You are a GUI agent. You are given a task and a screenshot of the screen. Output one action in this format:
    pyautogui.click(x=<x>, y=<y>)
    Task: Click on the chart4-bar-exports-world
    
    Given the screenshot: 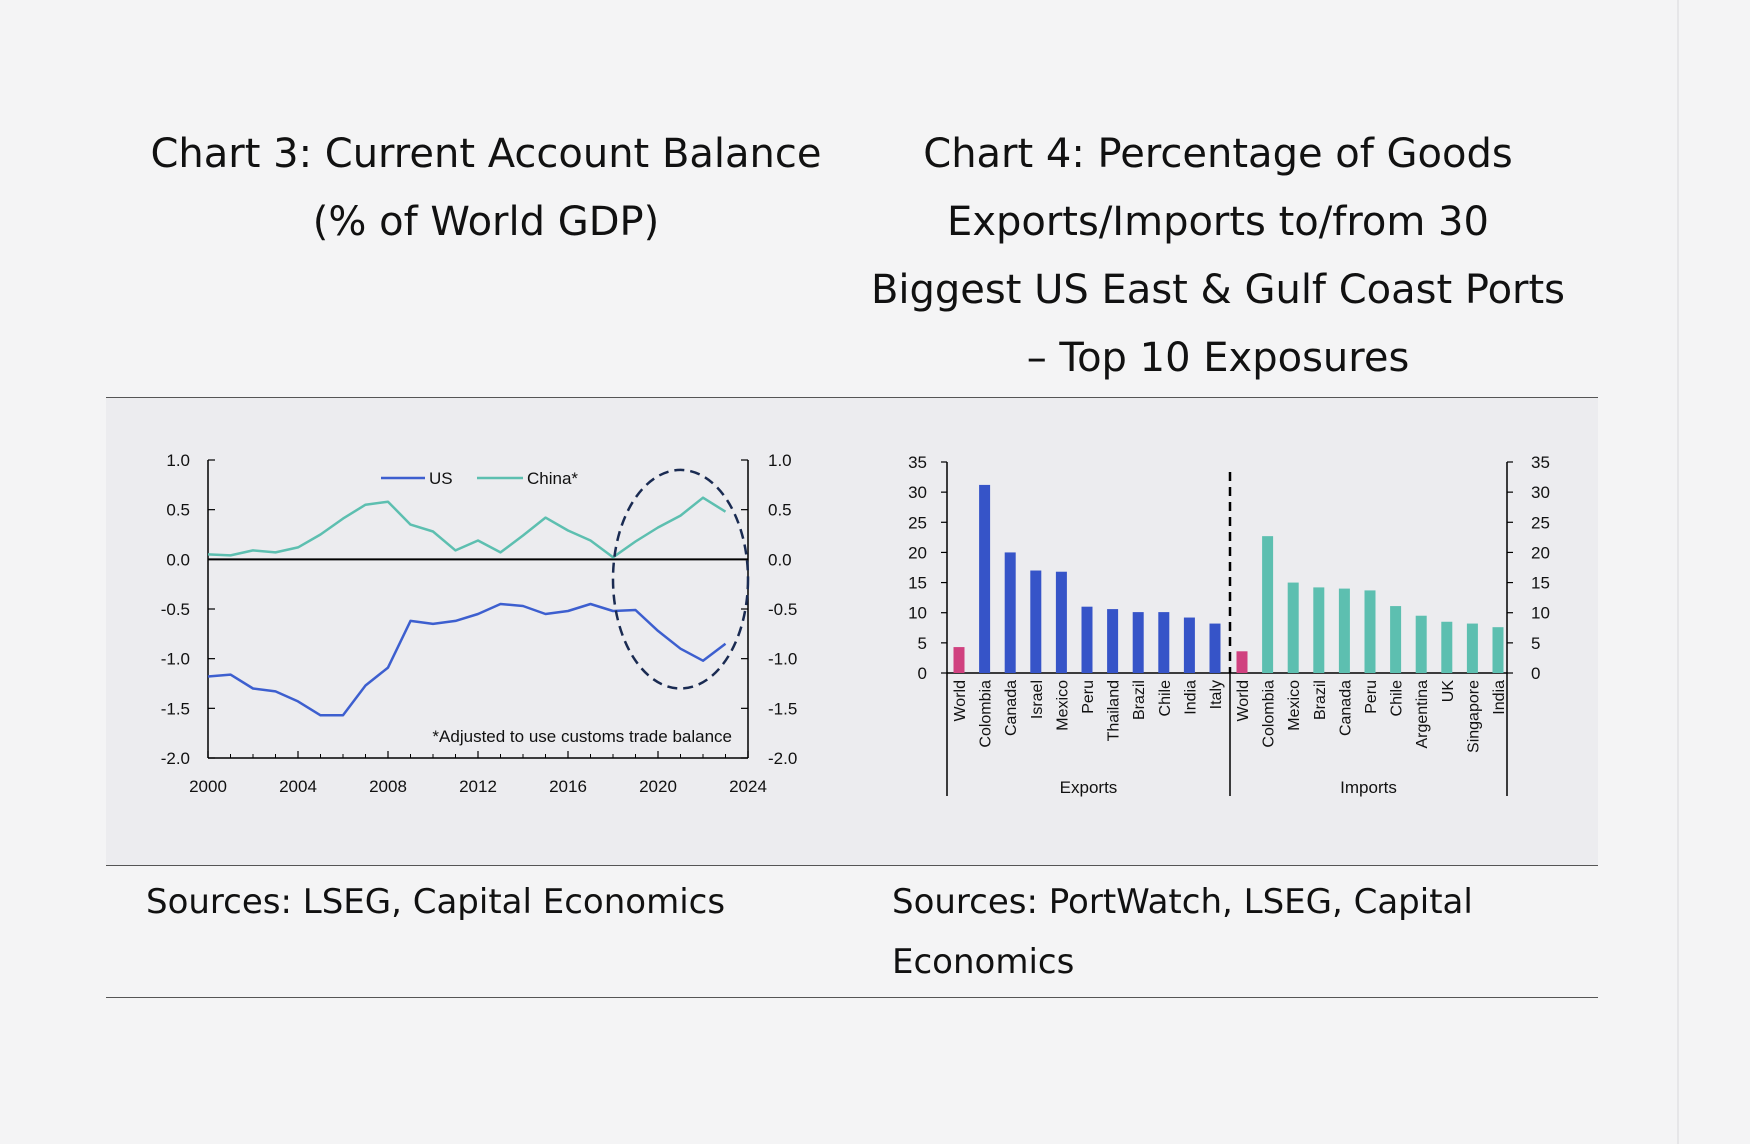 What is the action you would take?
    pyautogui.click(x=959, y=660)
    